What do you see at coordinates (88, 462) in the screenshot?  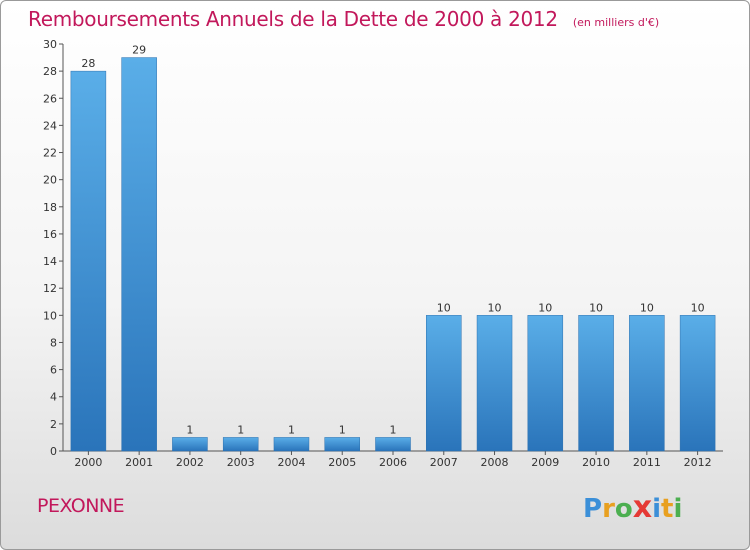 I see `x-tick-label-2000: 2000` at bounding box center [88, 462].